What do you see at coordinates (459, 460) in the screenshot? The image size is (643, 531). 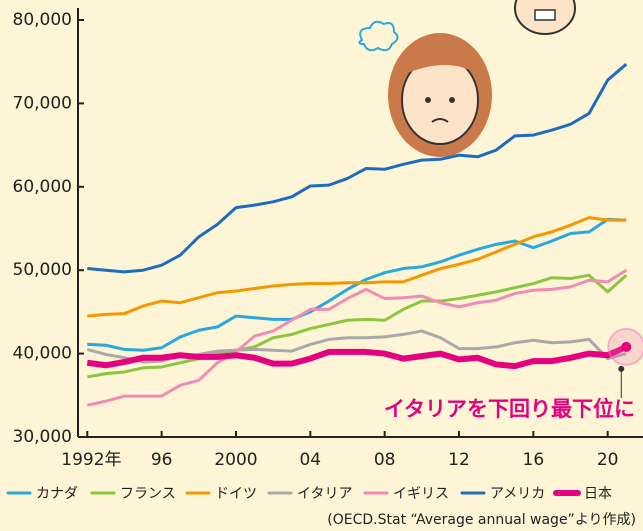 I see `x-tick-label: 12` at bounding box center [459, 460].